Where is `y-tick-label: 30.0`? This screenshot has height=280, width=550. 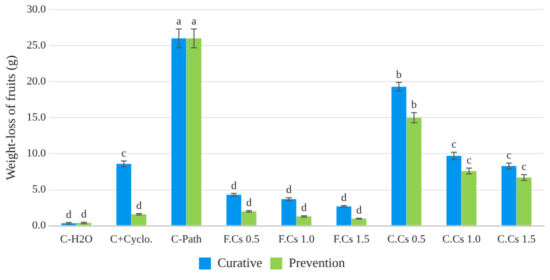
y-tick-label: 30.0 is located at coordinates (36, 9).